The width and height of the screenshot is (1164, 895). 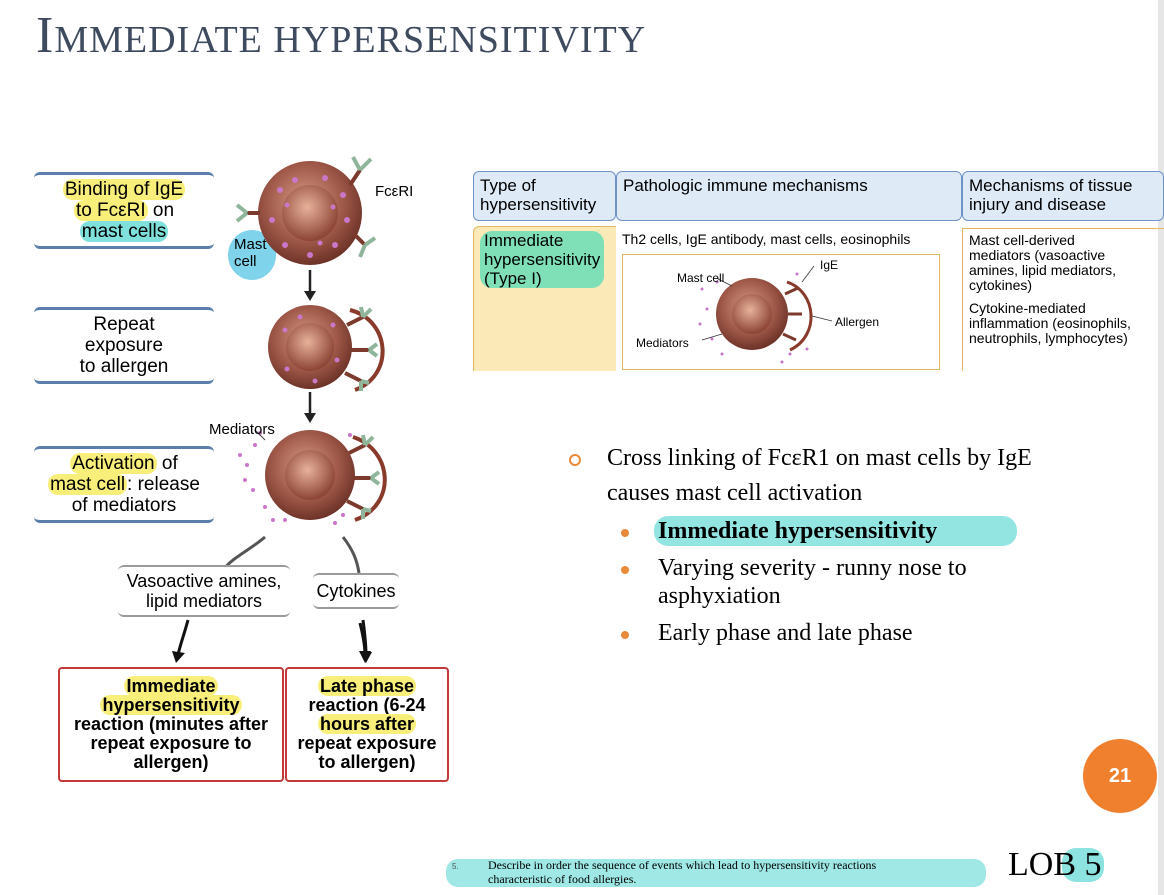 I want to click on table-header-tissue-injury: Mechanisms of tissue injury and disease, so click(x=1063, y=196).